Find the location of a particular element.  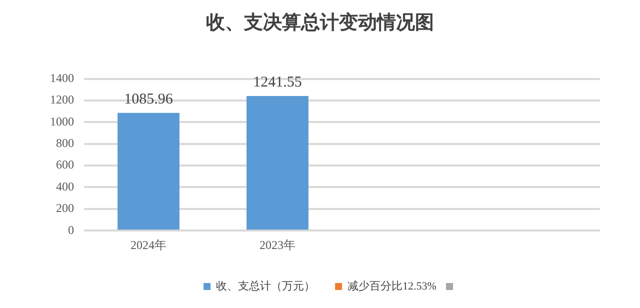

y-tick-label: 400 is located at coordinates (65, 186).